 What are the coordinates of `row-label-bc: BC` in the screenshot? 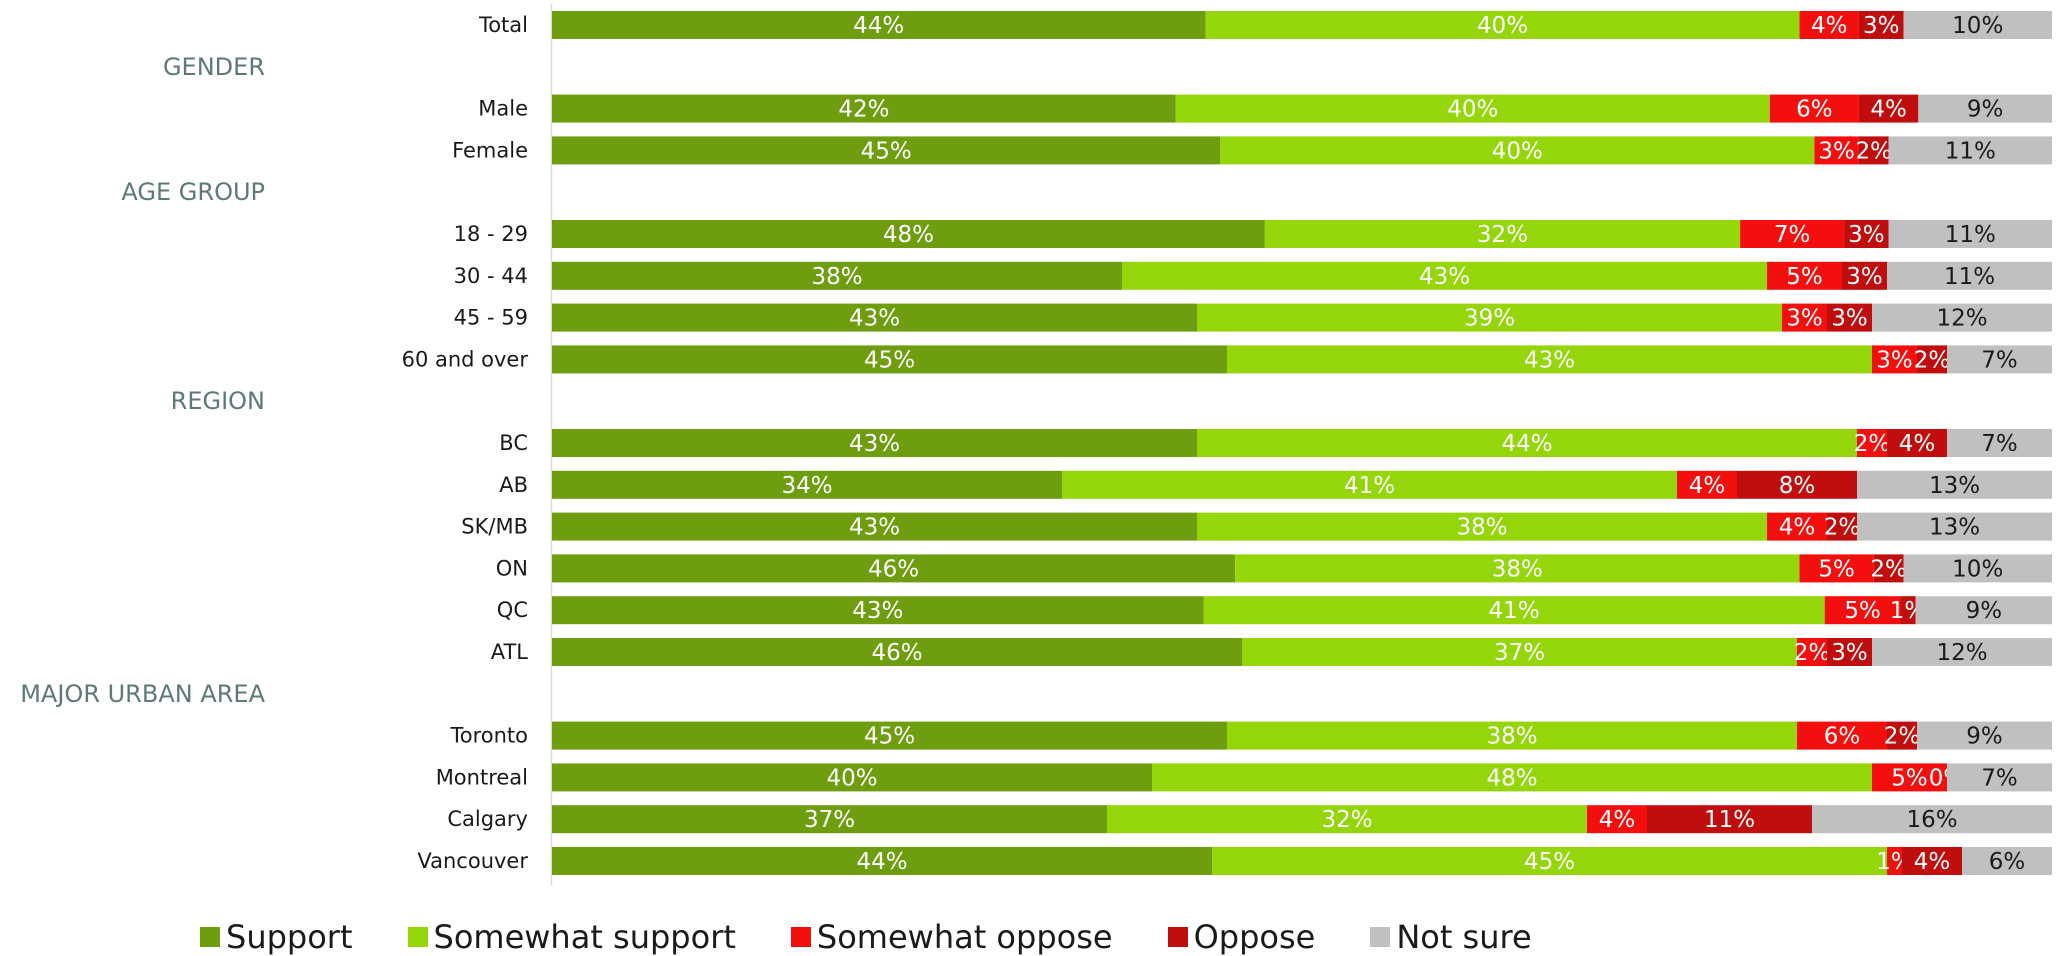 It's located at (513, 443).